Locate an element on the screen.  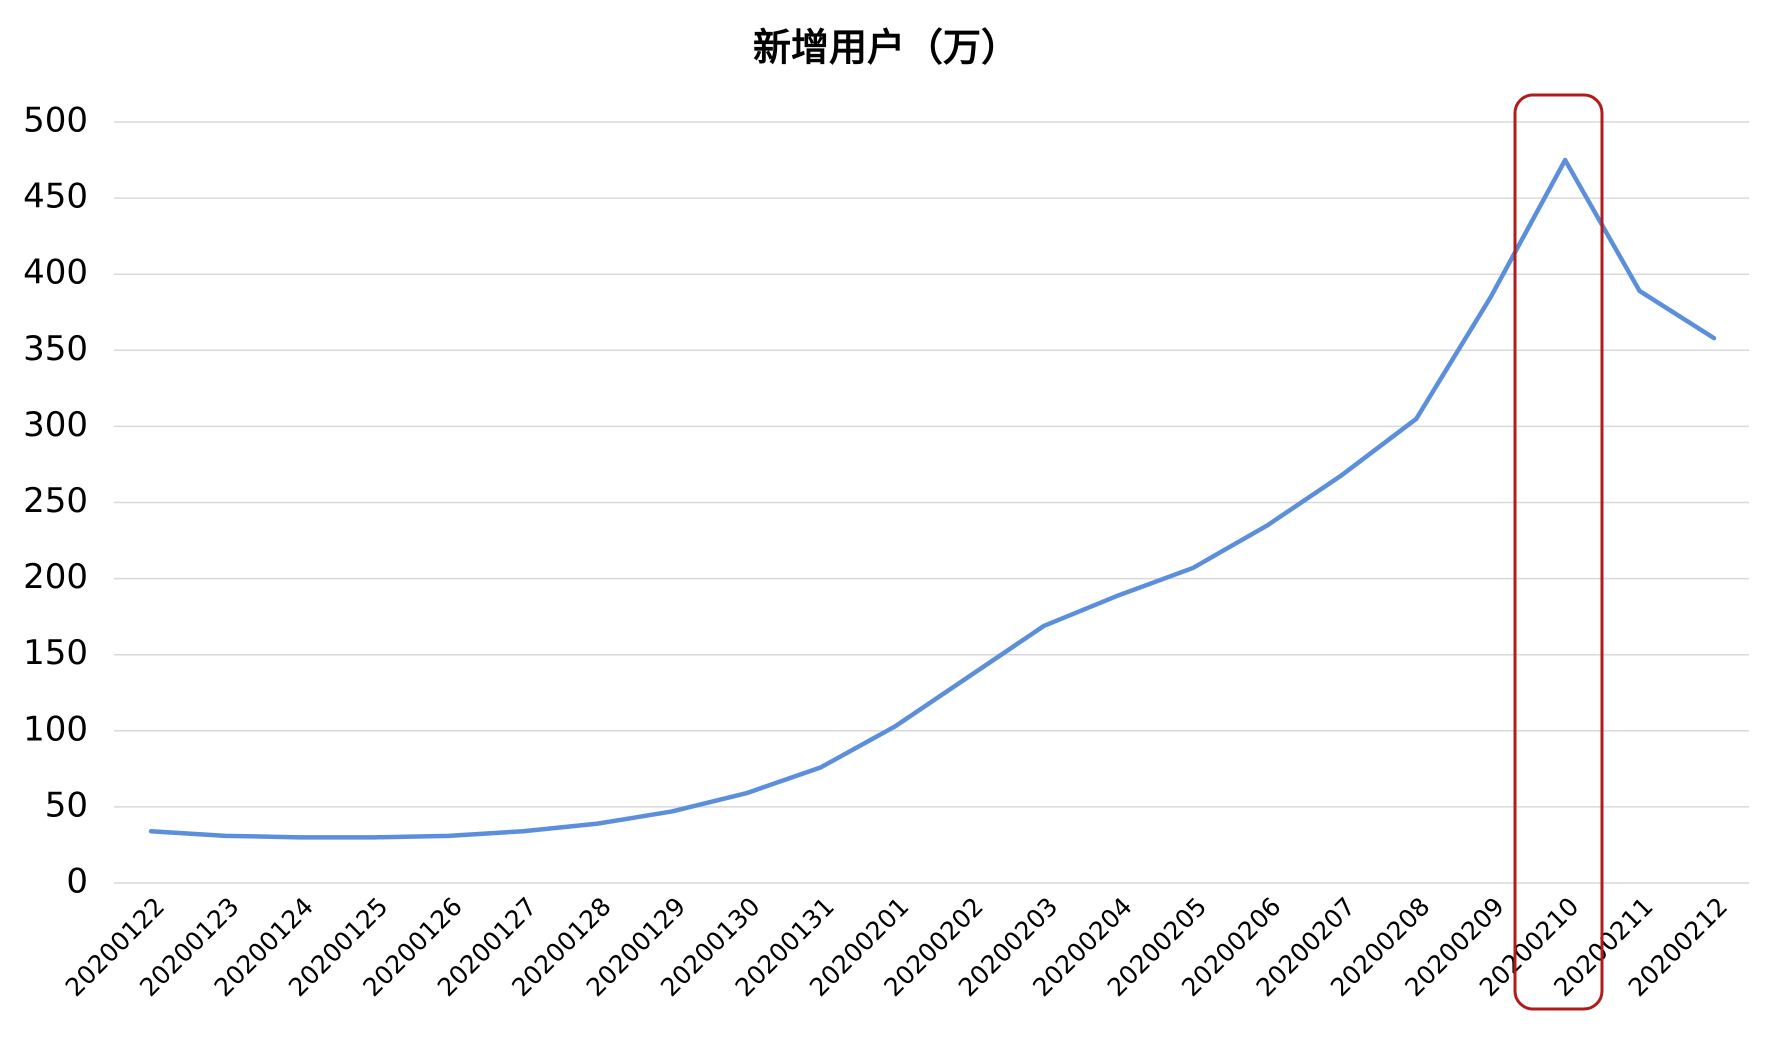
y-tick-label: 300 is located at coordinates (55, 425).